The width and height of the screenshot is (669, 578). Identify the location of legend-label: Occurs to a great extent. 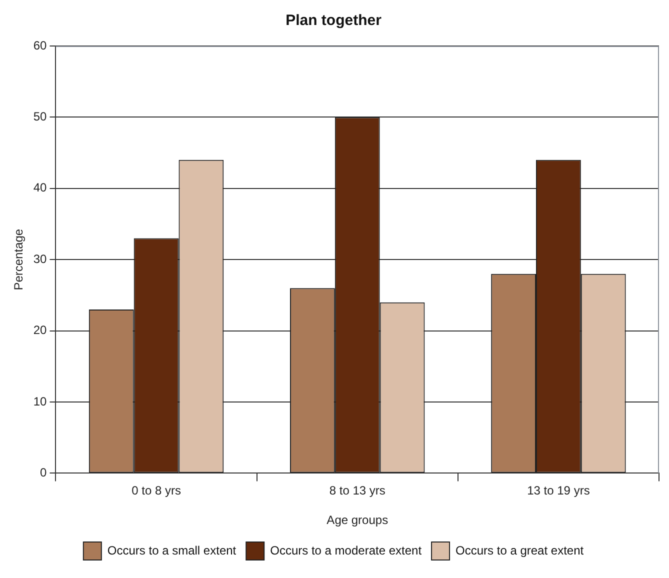
(520, 550).